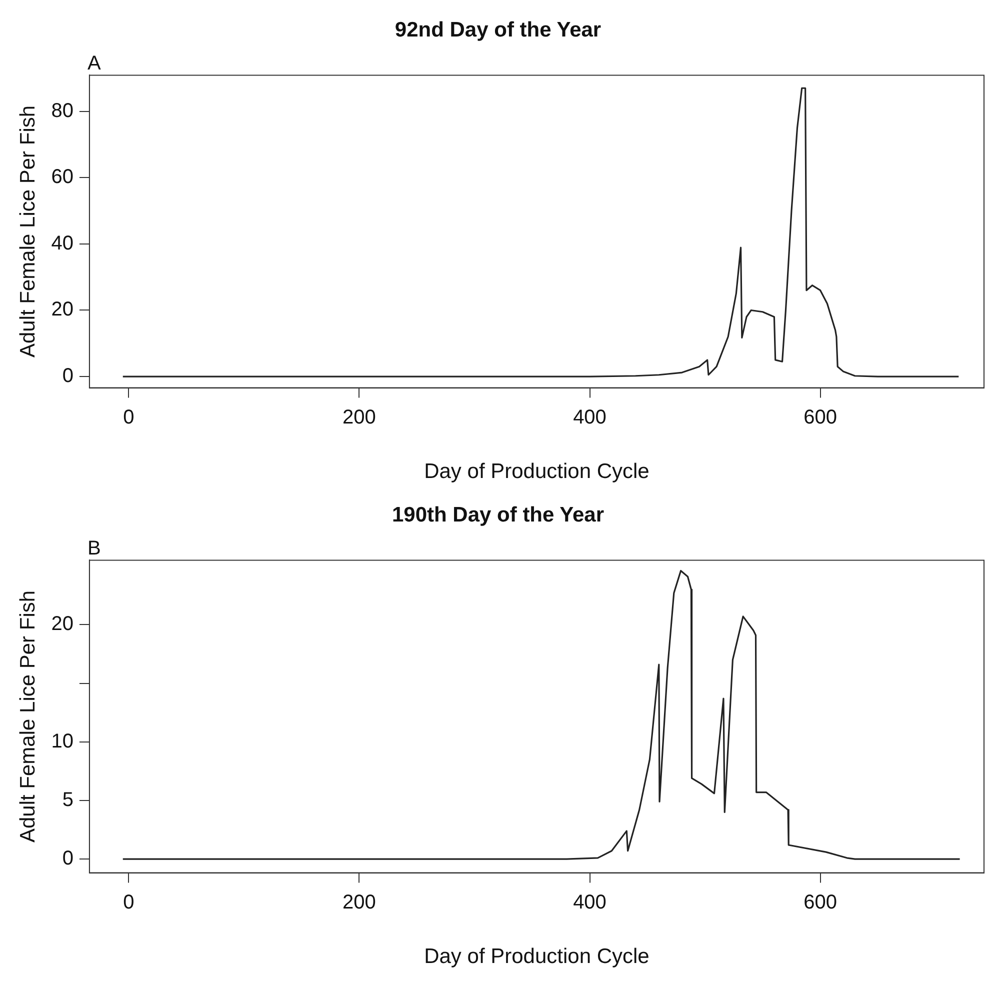 The image size is (994, 987). I want to click on y-tick-label: 60, so click(62, 177).